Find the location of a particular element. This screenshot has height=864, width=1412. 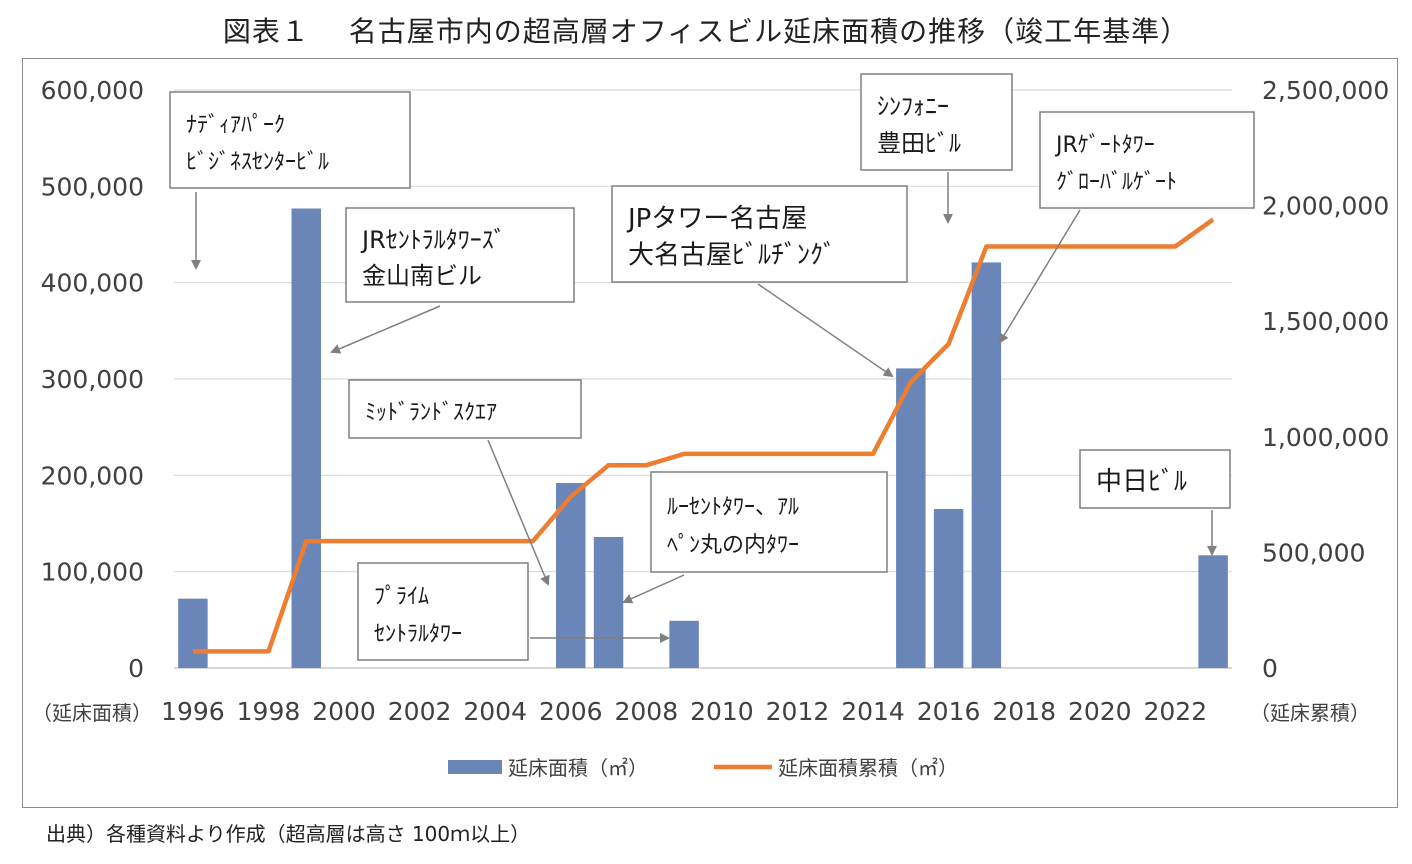

callout-text: ﾐｯﾄﾞﾗﾝﾄﾞｽｸｴｱ is located at coordinates (431, 413).